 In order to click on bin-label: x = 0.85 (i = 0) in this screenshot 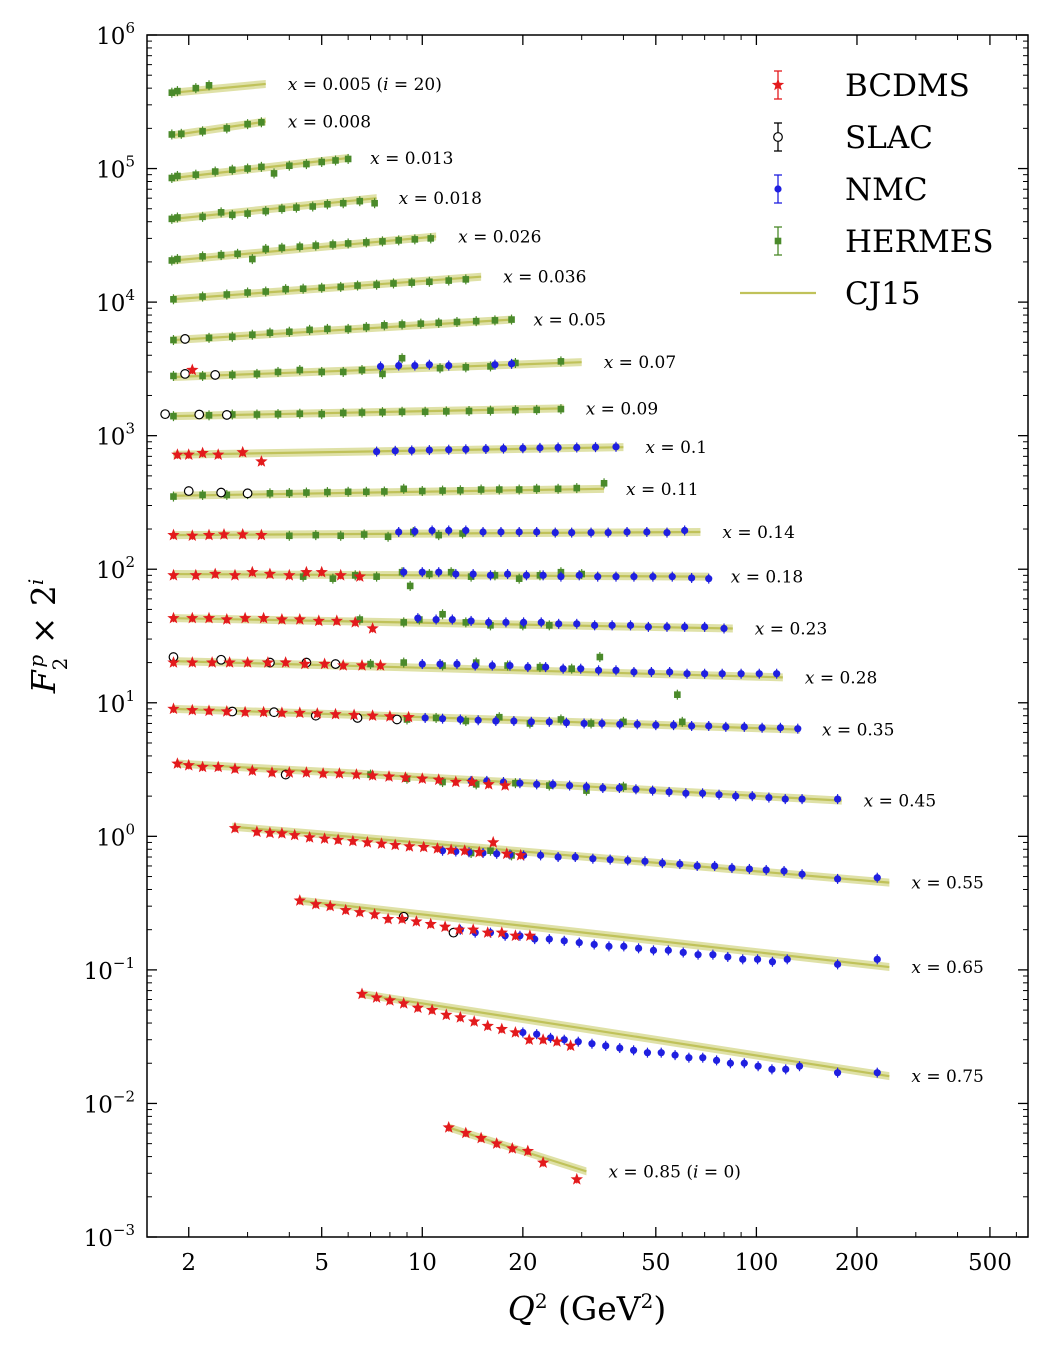, I will do `click(674, 1172)`.